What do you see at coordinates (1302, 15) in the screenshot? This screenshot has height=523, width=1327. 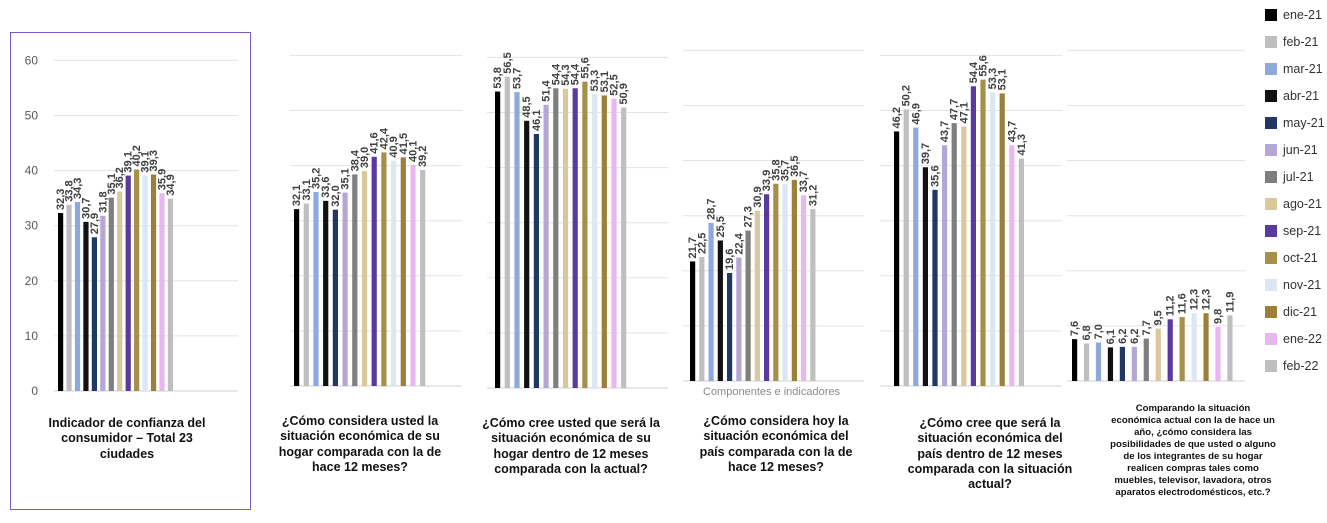 I see `legend-label: ene-21` at bounding box center [1302, 15].